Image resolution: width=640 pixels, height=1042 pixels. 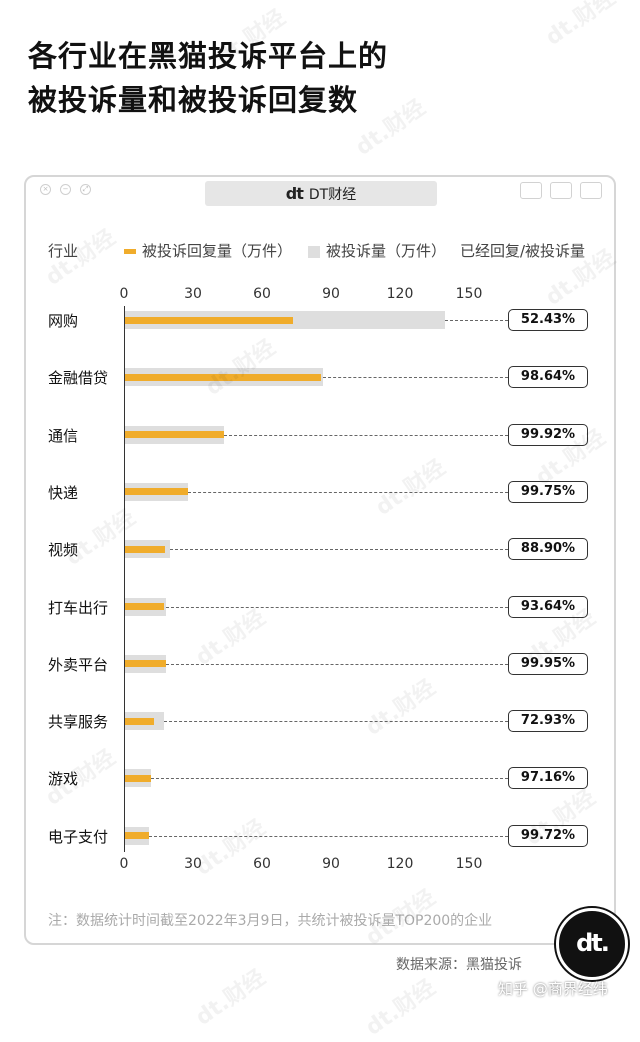 What do you see at coordinates (78, 664) in the screenshot?
I see `category-label: 外卖平台` at bounding box center [78, 664].